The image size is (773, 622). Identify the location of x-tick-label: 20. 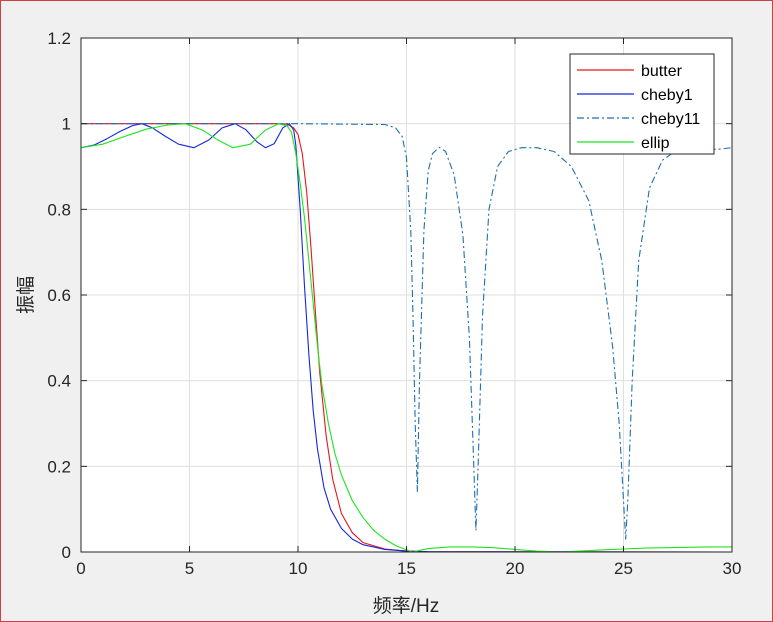
(515, 568).